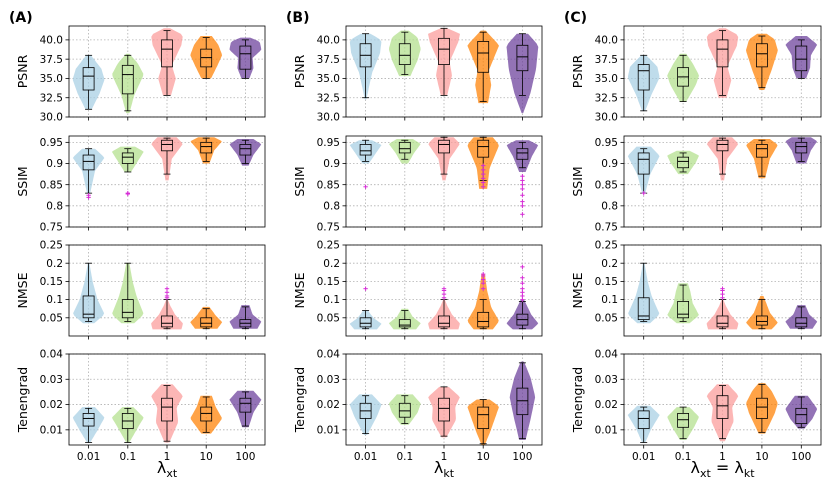  I want to click on y-axis-label: SSIM, so click(299, 181).